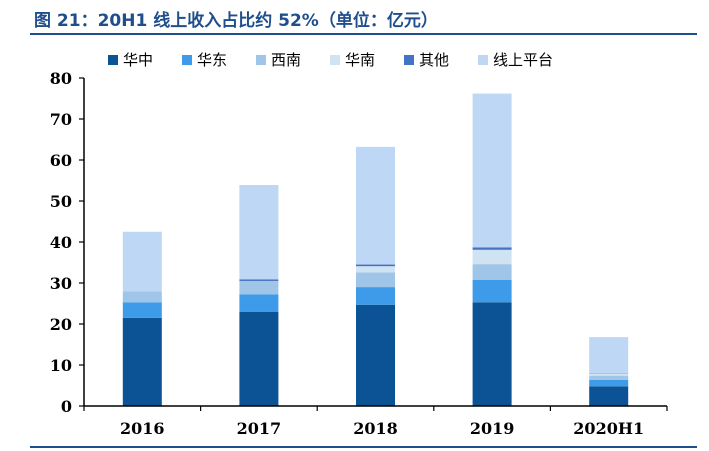 The width and height of the screenshot is (709, 451). Describe the element at coordinates (61, 242) in the screenshot. I see `y-tick-label: 40` at that location.